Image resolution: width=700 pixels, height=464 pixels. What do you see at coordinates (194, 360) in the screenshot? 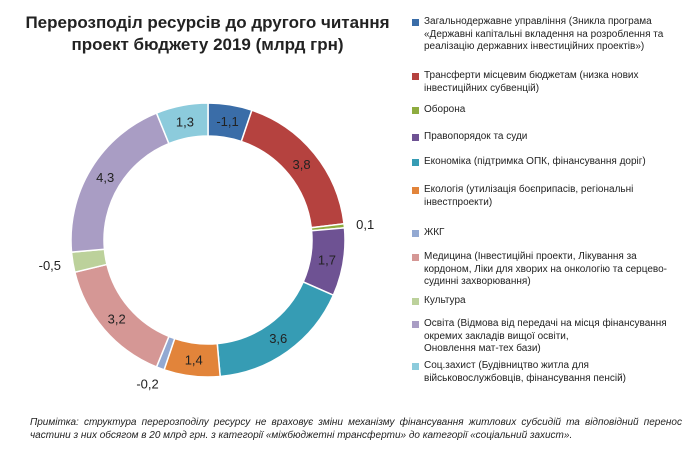
I see `data-label: 1,4` at bounding box center [194, 360].